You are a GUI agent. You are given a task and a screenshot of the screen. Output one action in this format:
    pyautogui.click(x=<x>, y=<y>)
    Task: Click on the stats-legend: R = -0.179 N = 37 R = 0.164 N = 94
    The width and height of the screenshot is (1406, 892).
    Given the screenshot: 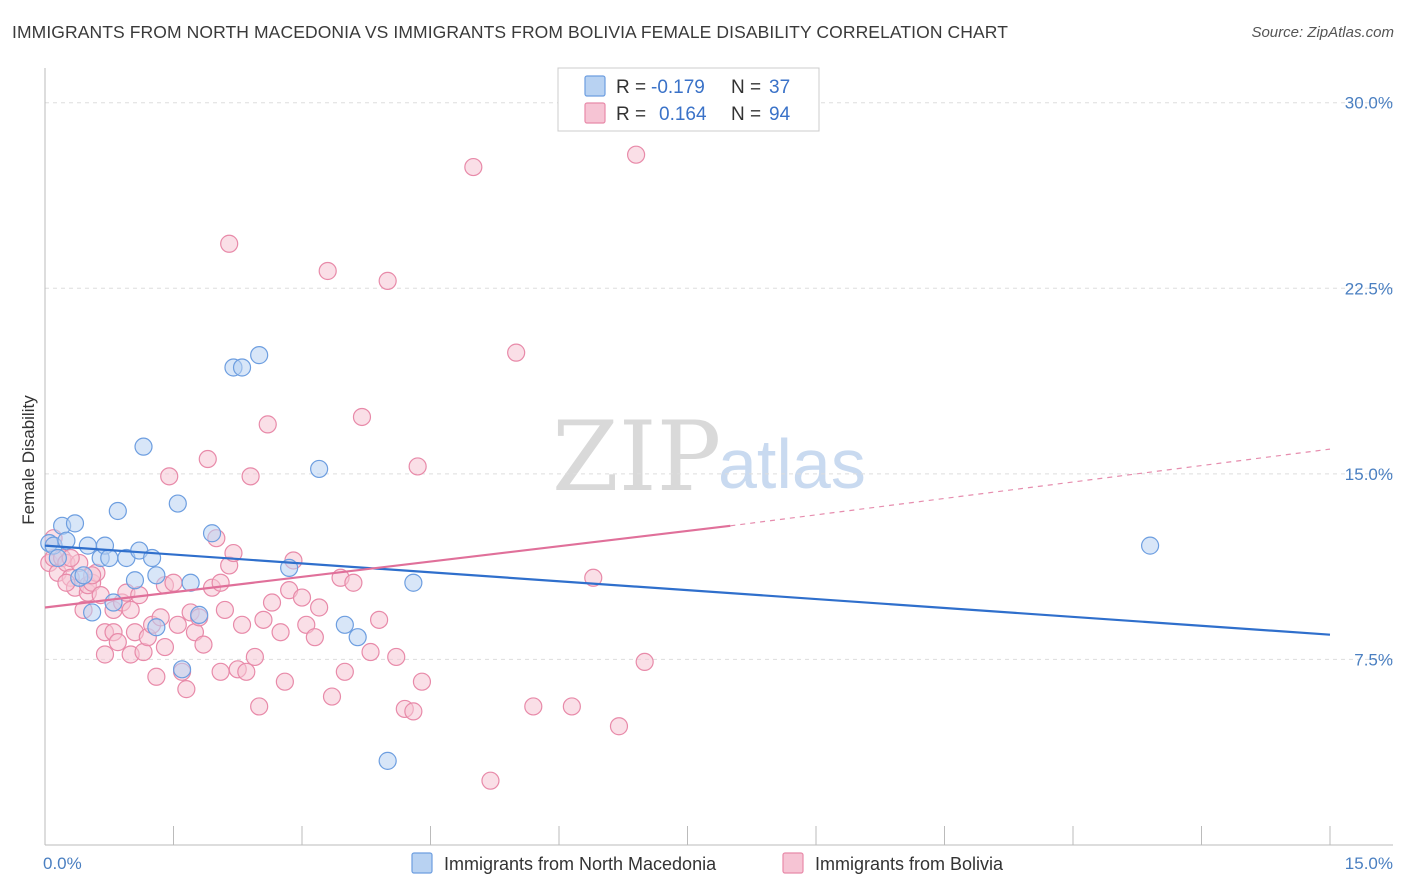 What is the action you would take?
    pyautogui.click(x=688, y=99)
    